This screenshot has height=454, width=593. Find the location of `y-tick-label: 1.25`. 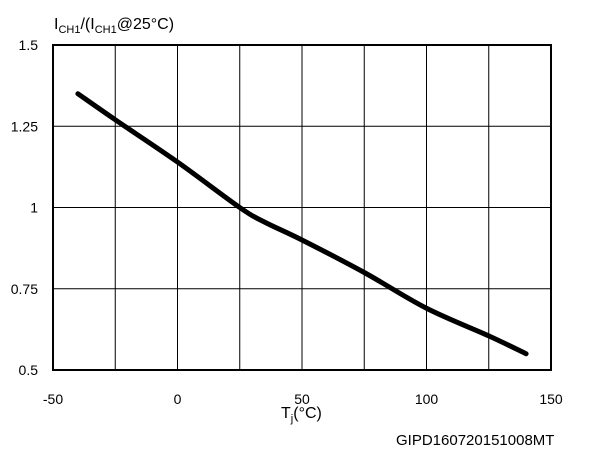

y-tick-label: 1.25 is located at coordinates (24, 126).